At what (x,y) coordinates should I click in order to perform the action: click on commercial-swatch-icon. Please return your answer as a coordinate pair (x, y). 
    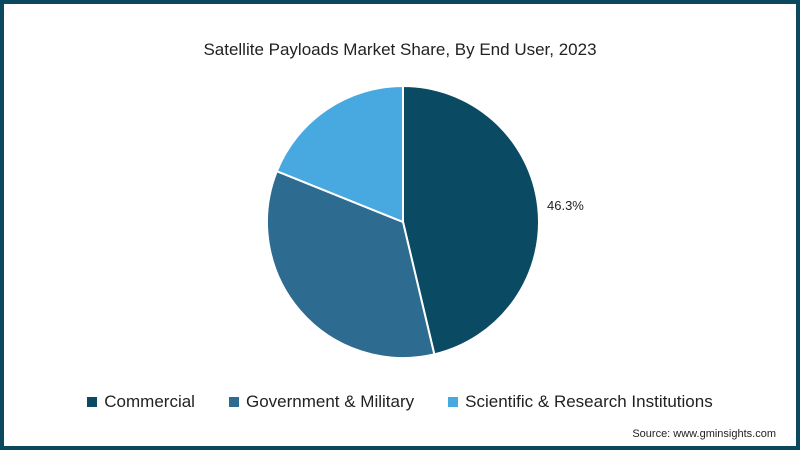
    Looking at the image, I should click on (92, 402).